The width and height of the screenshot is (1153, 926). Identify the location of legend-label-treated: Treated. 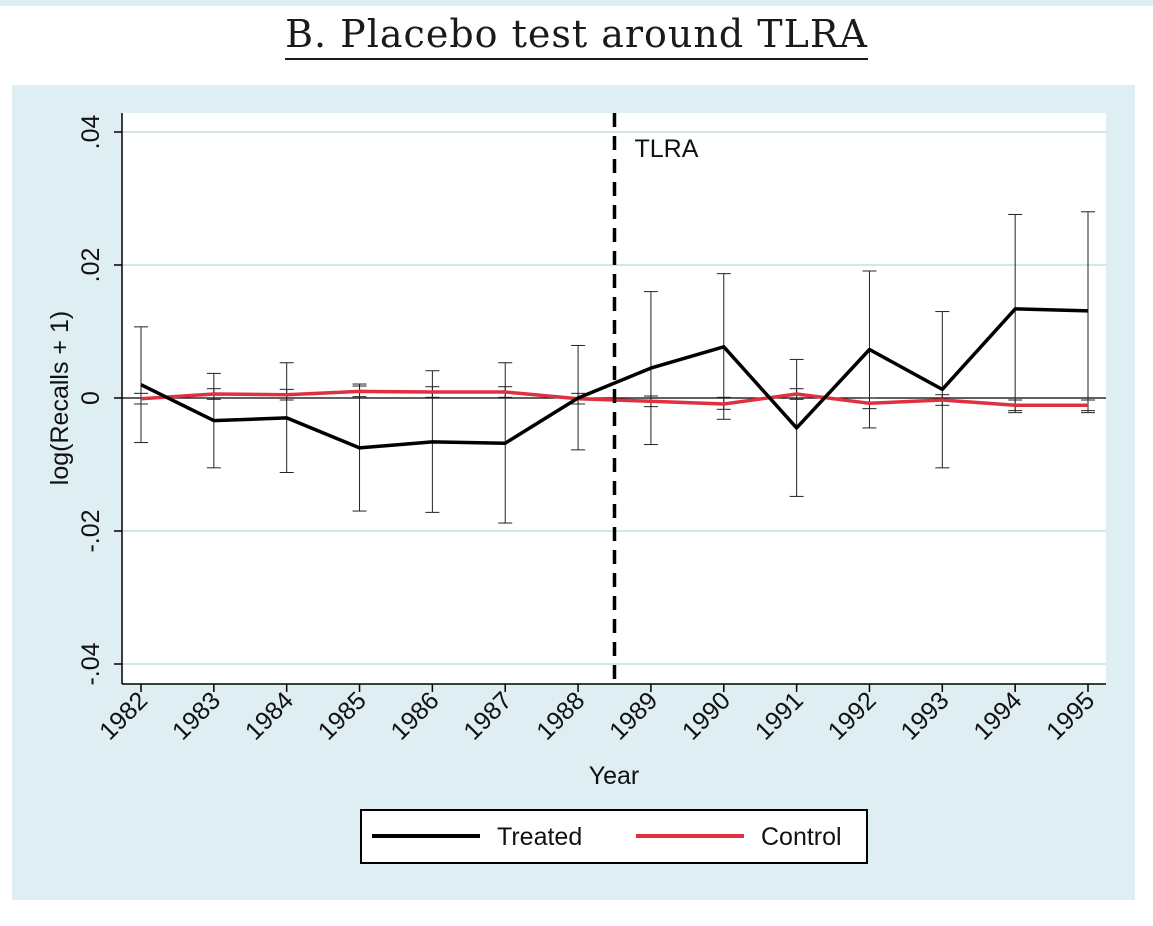
(539, 837).